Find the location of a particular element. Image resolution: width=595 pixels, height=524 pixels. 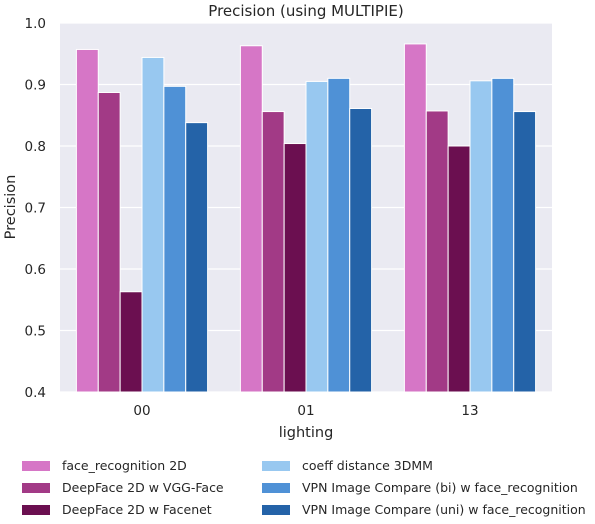

legend-item: DeepFace 2D w Facenet is located at coordinates (142, 509).